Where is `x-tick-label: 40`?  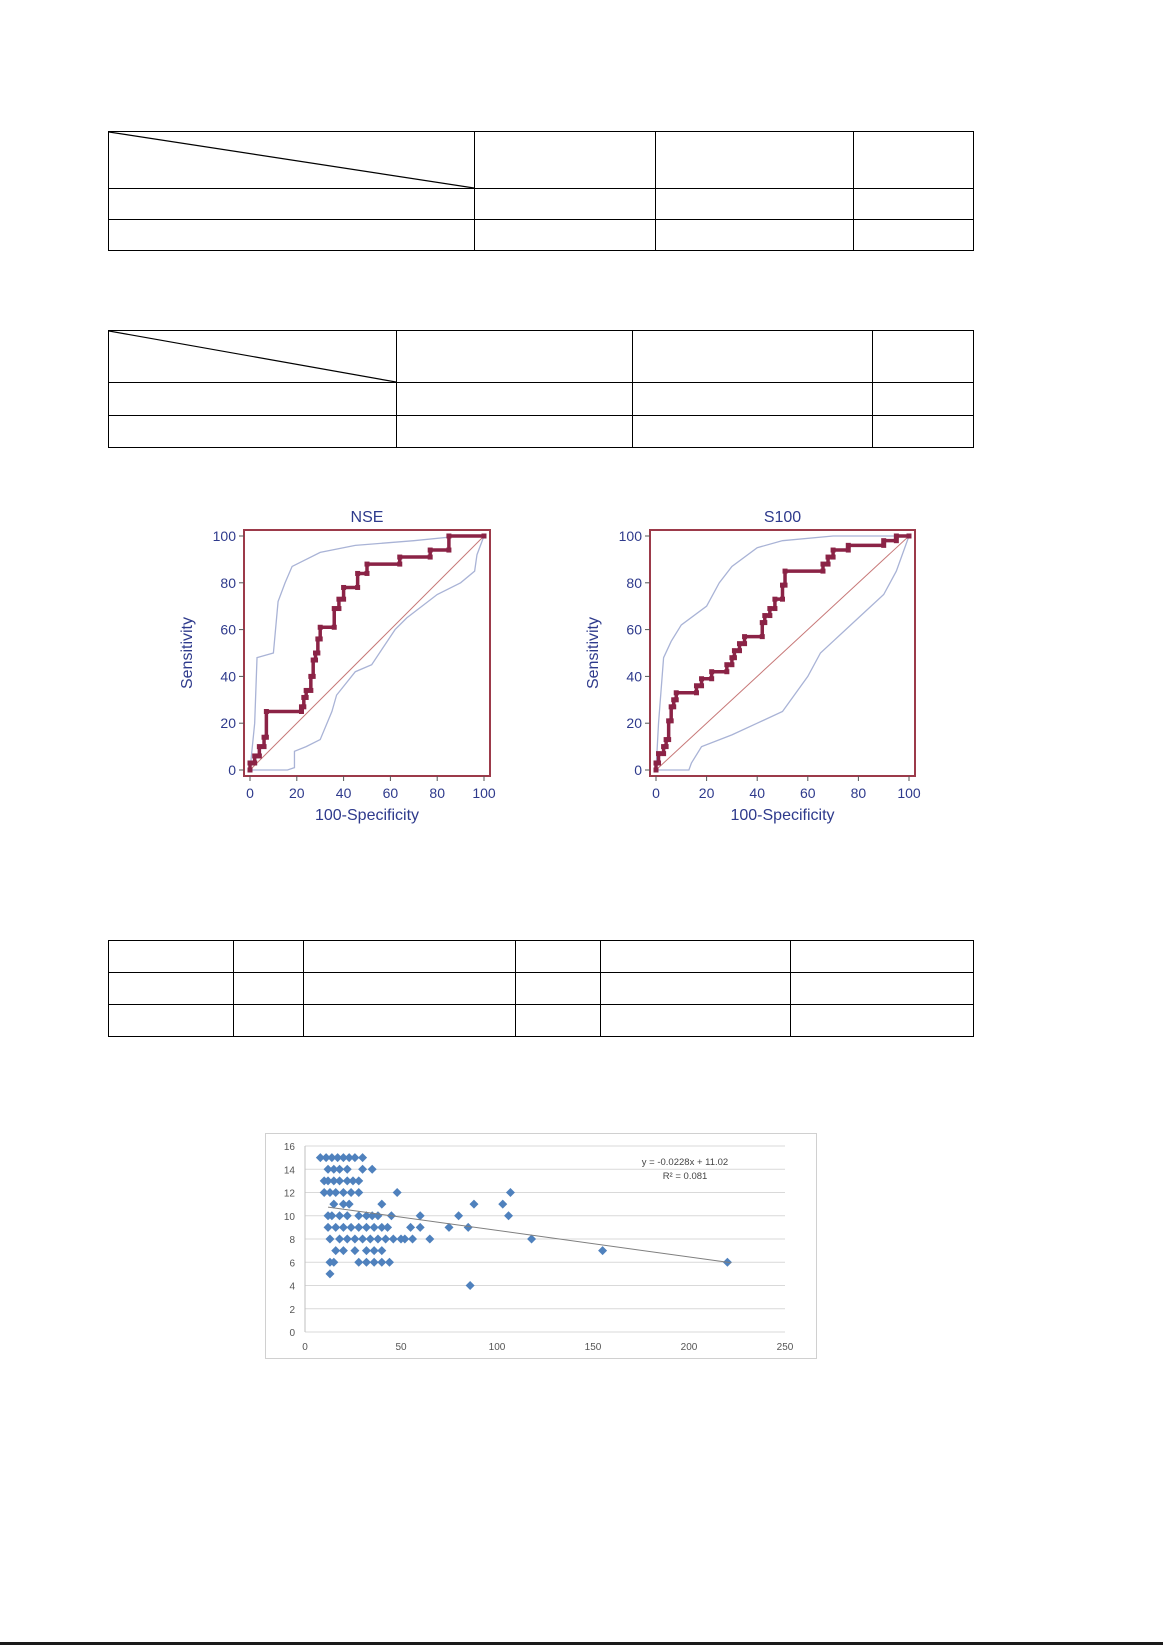 x-tick-label: 40 is located at coordinates (344, 793).